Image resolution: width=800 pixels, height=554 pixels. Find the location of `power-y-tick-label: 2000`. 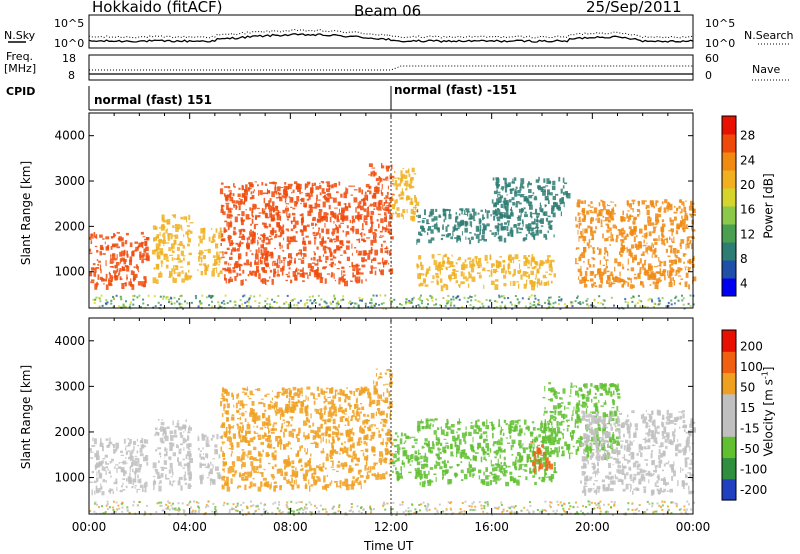

power-y-tick-label: 2000 is located at coordinates (69, 226).